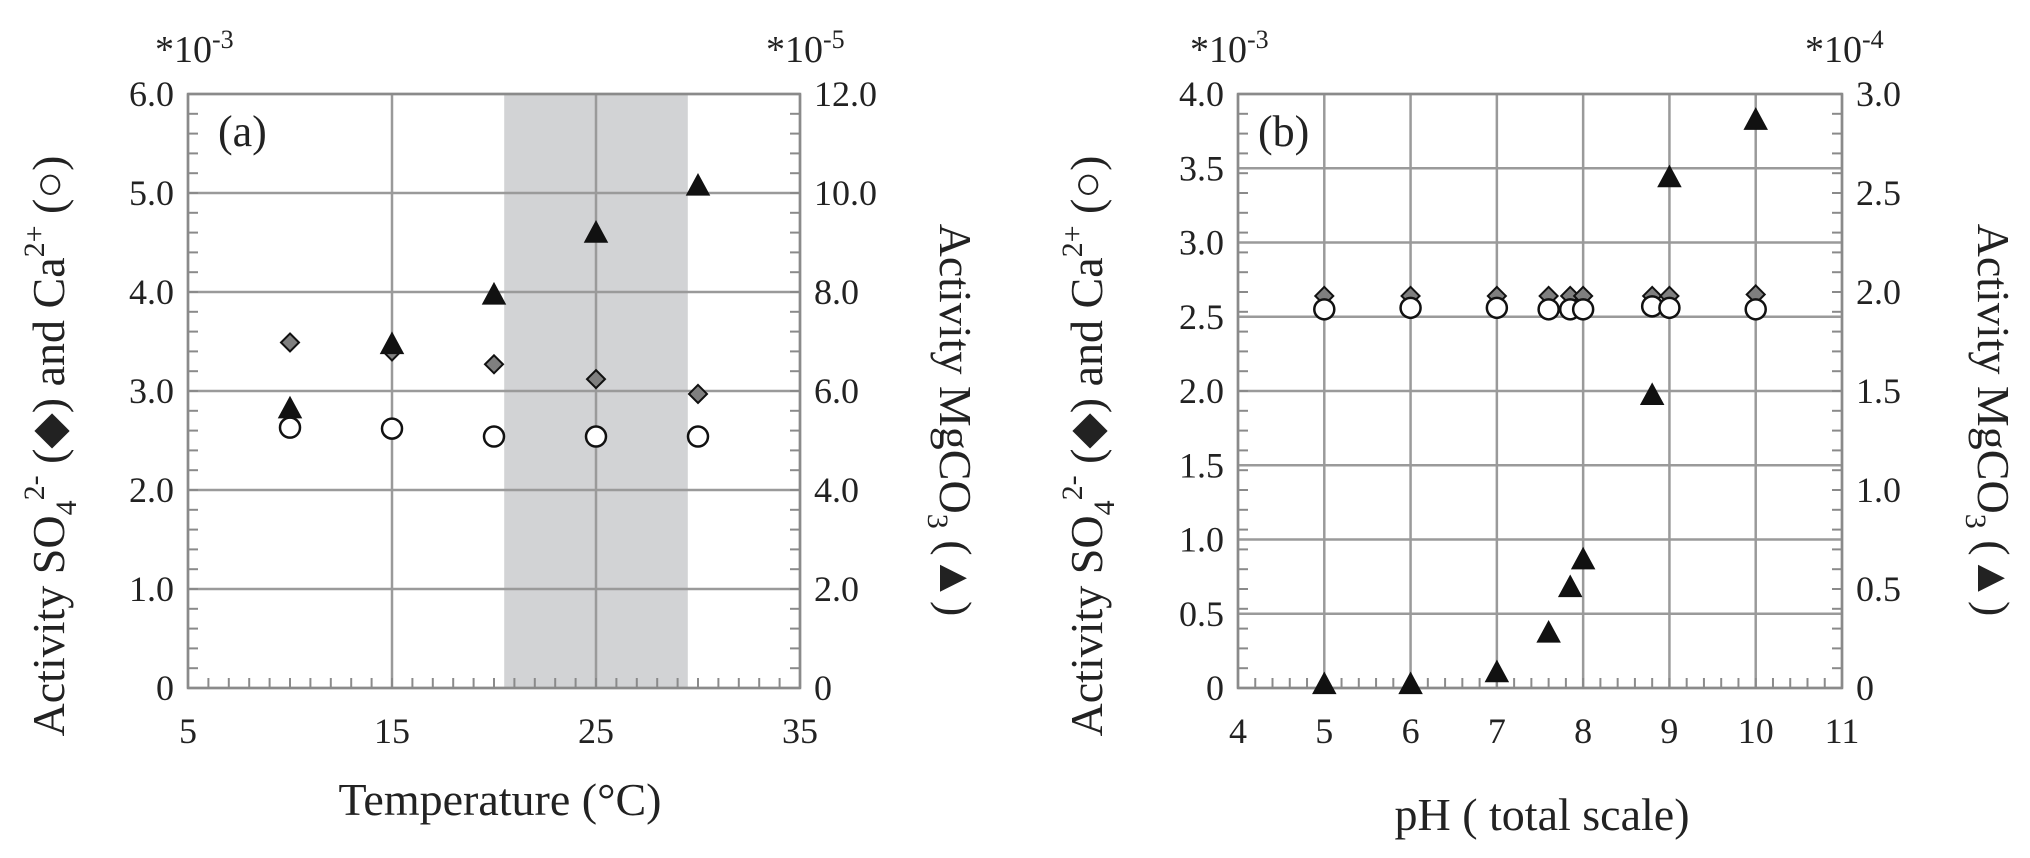  I want to click on left-tick-label: 3.5, so click(1201, 168).